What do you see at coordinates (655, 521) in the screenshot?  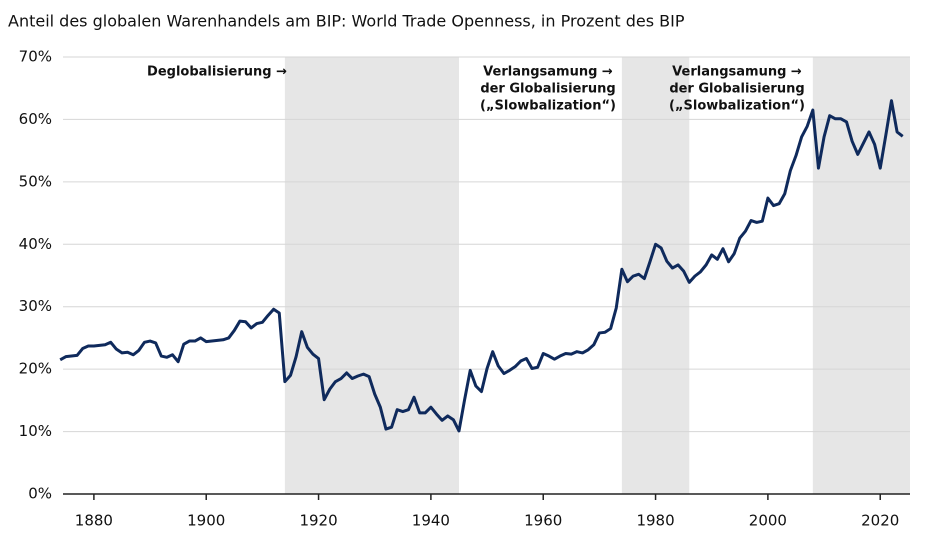 I see `x-tick-label: 1980` at bounding box center [655, 521].